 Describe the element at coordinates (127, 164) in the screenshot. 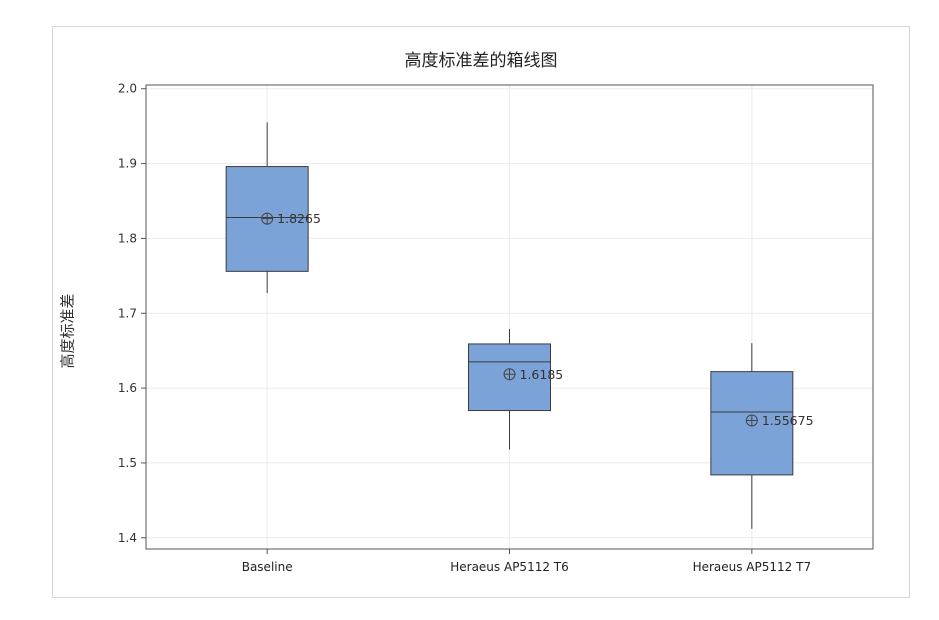

I see `y-tick-label: 1.9` at that location.